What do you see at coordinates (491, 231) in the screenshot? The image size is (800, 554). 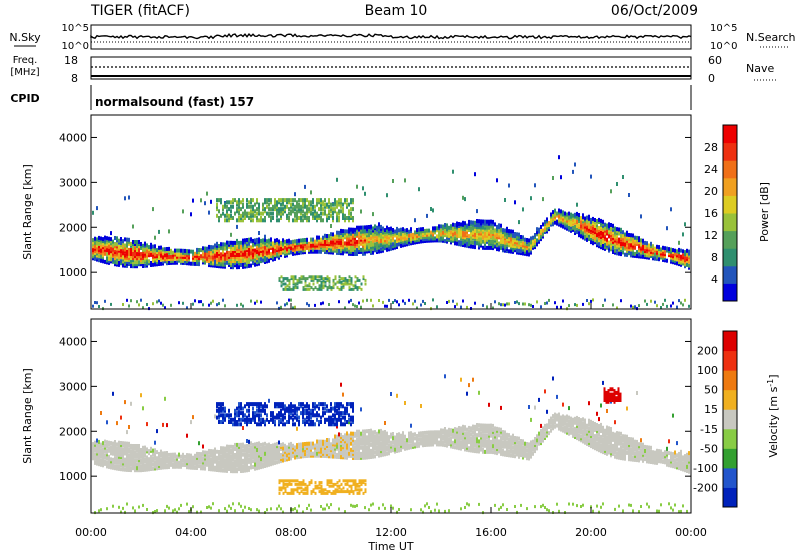 I see `scatter-cell-1927` at bounding box center [491, 231].